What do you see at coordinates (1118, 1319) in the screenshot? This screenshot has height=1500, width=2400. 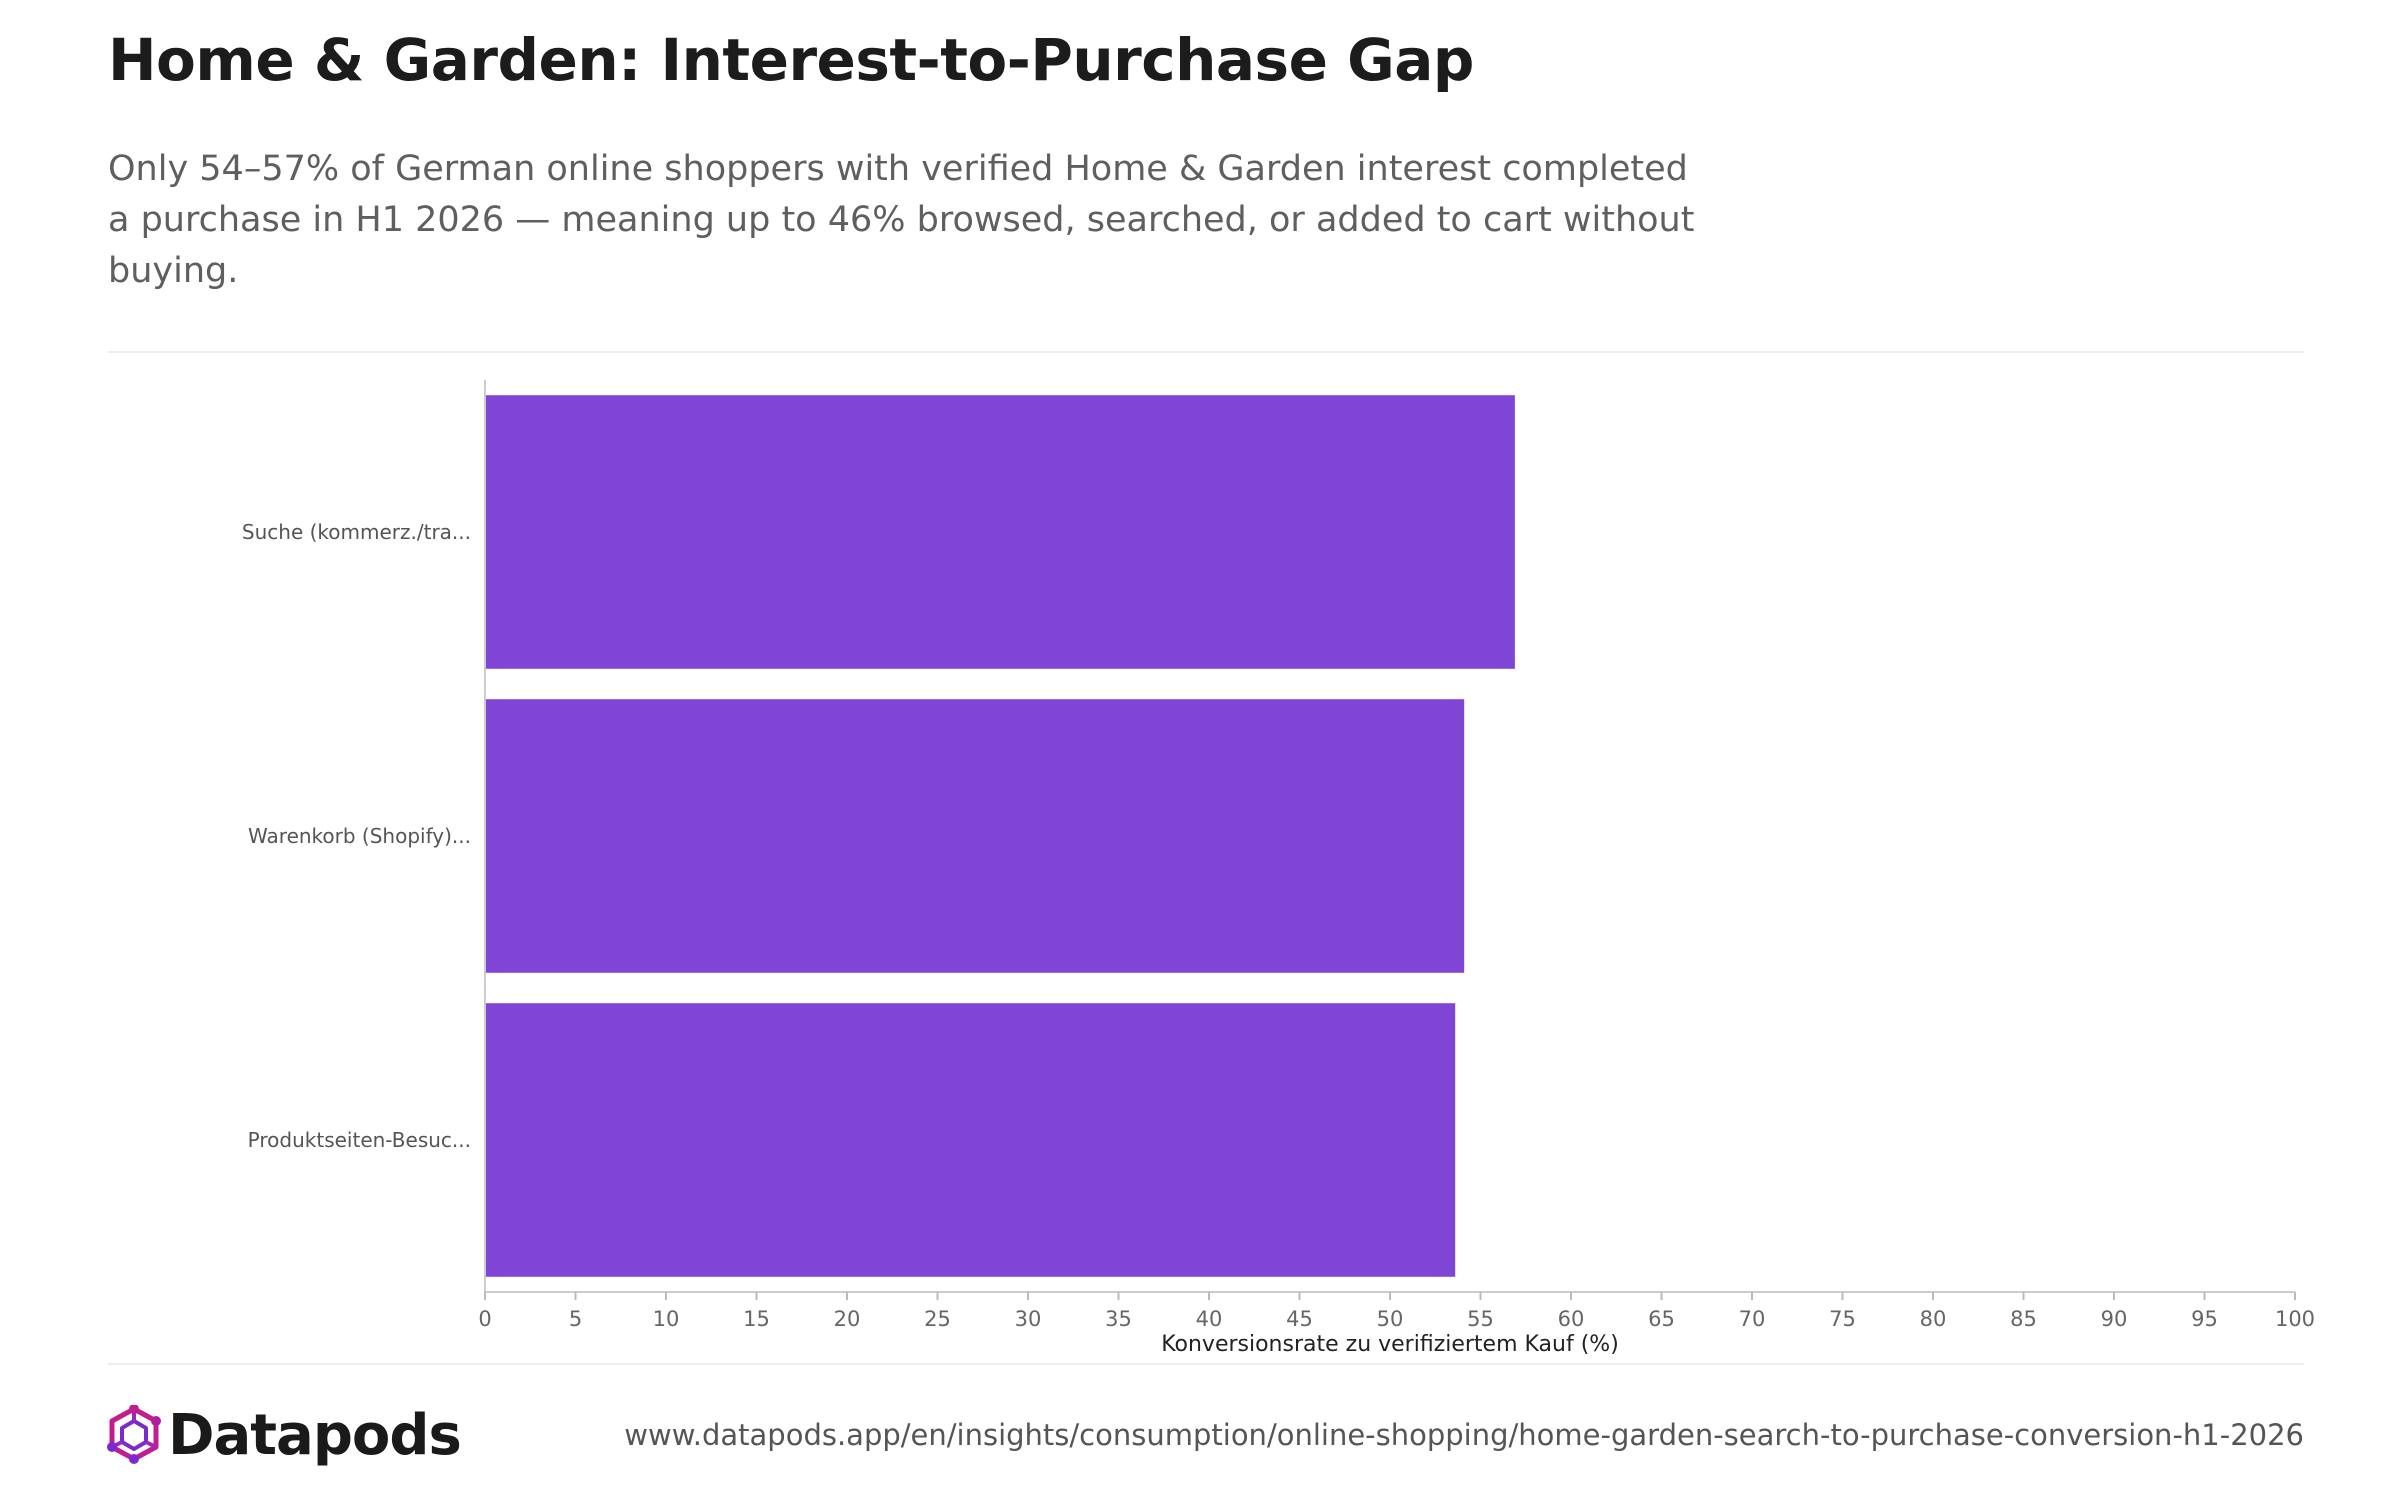 I see `x-tick-label: 35` at bounding box center [1118, 1319].